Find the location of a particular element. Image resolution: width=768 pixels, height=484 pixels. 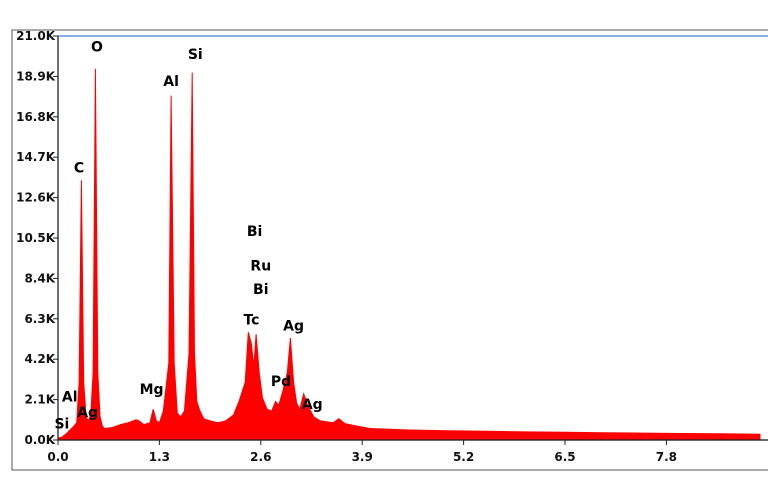

x-tick-label: 0.0 is located at coordinates (57, 457).